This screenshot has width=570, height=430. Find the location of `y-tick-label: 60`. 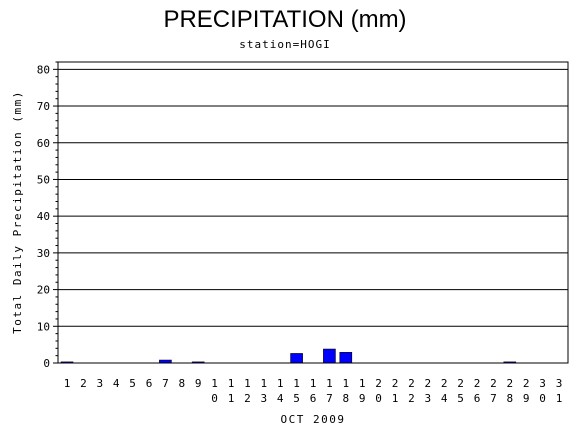

y-tick-label: 60 is located at coordinates (43, 143).